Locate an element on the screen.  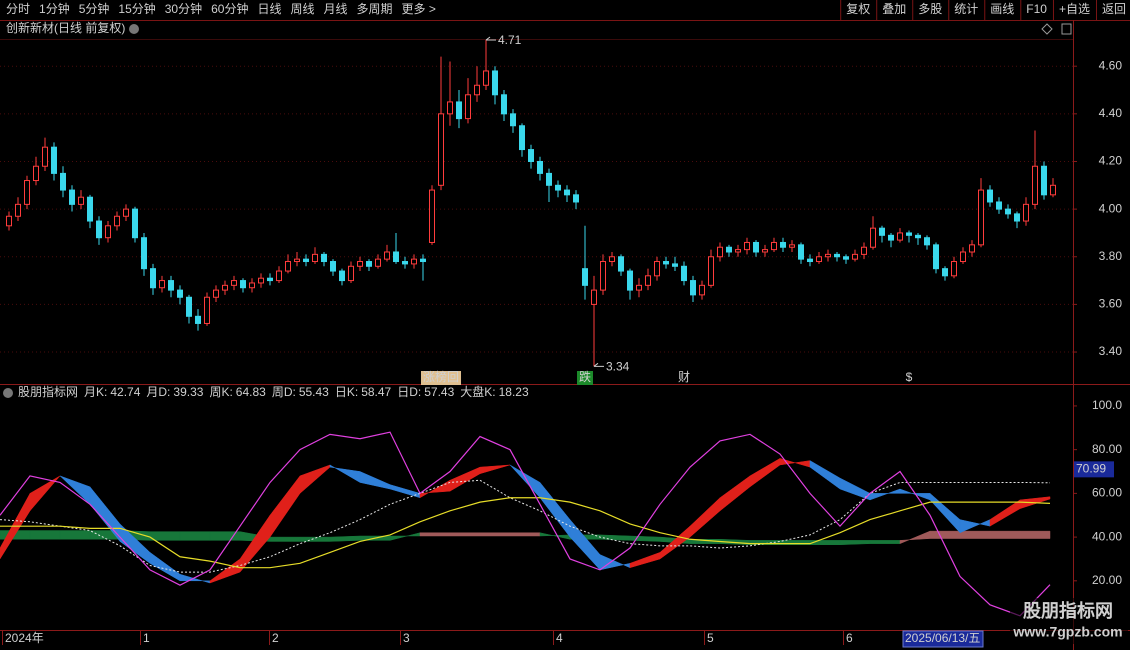
y-tick-label: 4.00 is located at coordinates (1111, 208).